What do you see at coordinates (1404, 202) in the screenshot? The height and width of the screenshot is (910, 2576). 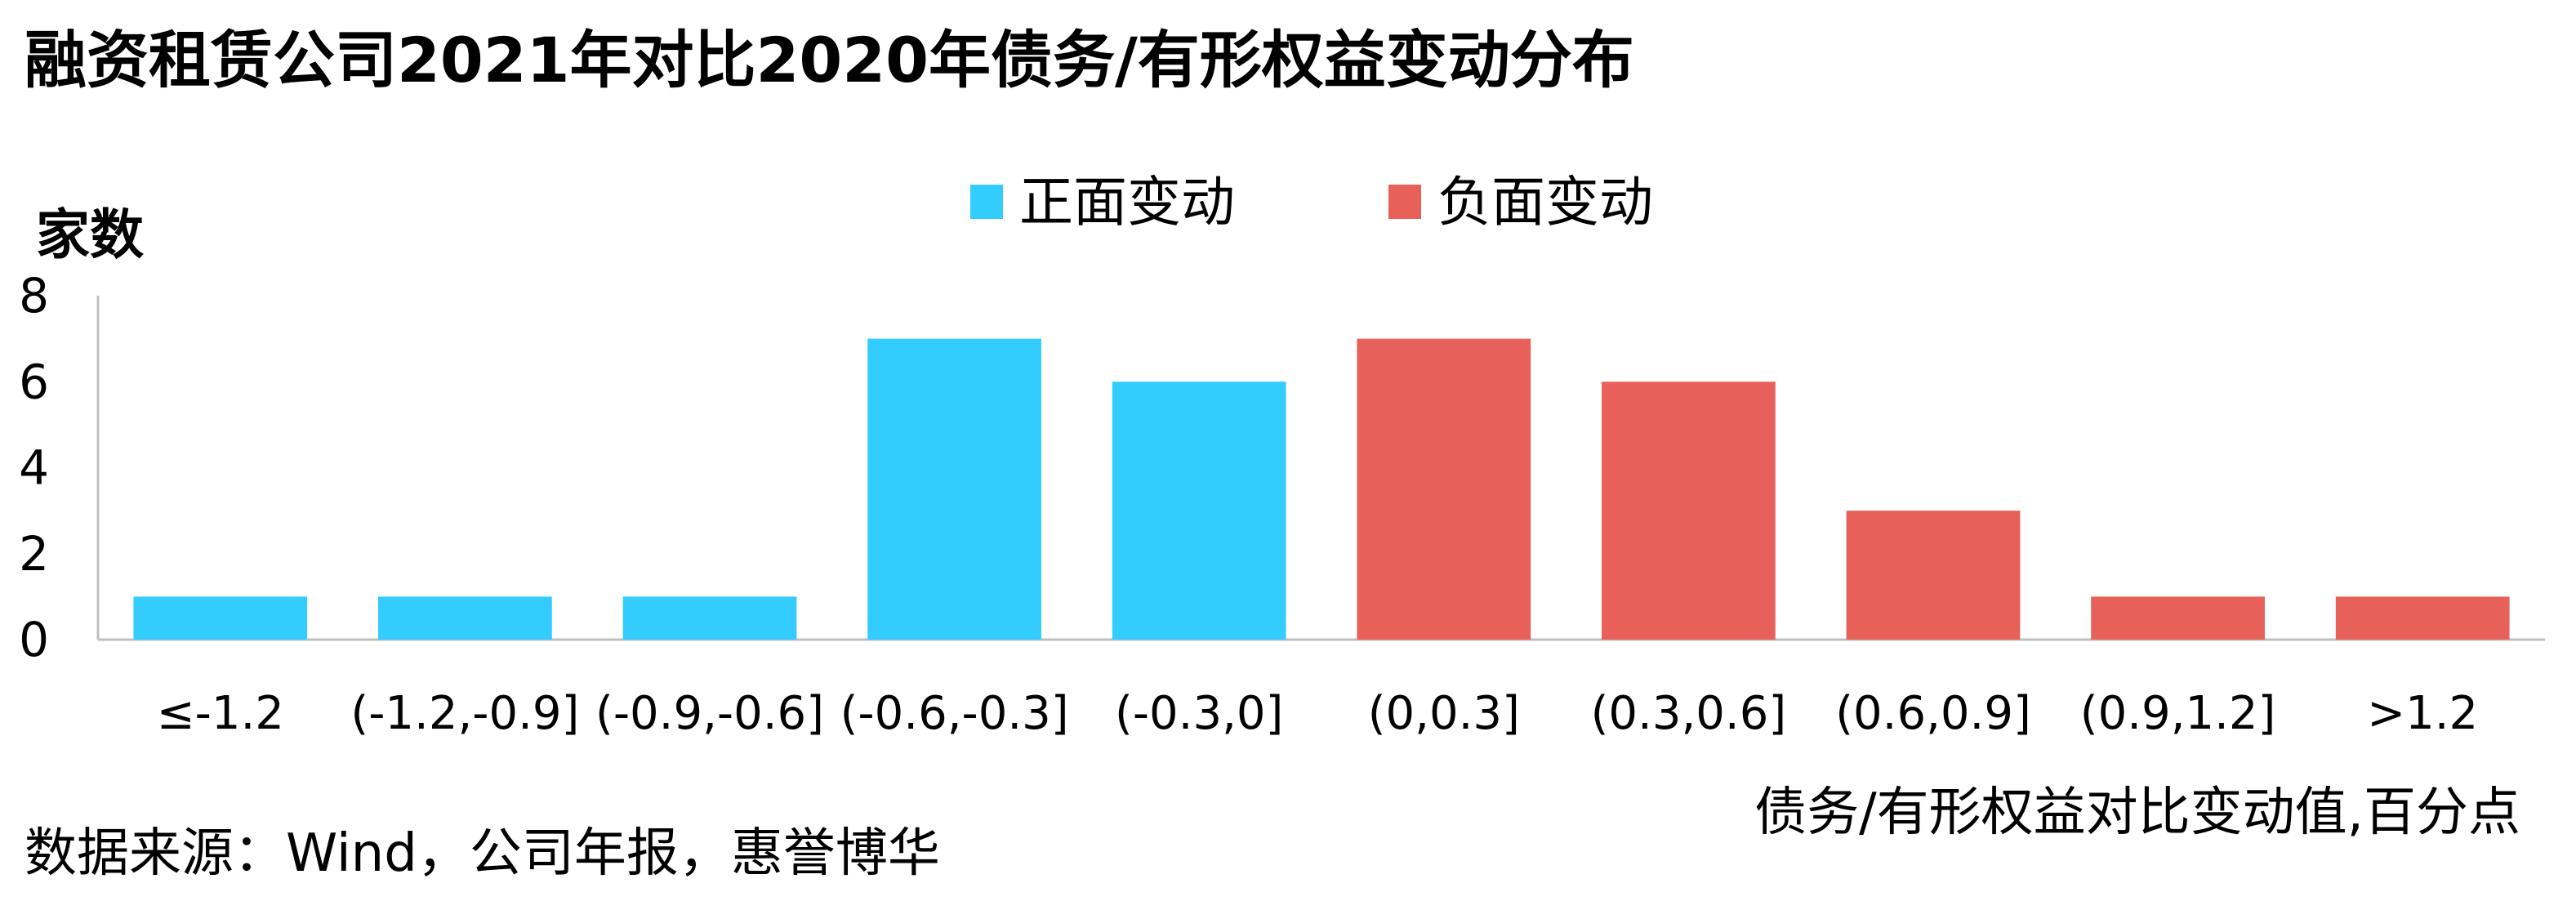 I see `legend-swatch-negative` at bounding box center [1404, 202].